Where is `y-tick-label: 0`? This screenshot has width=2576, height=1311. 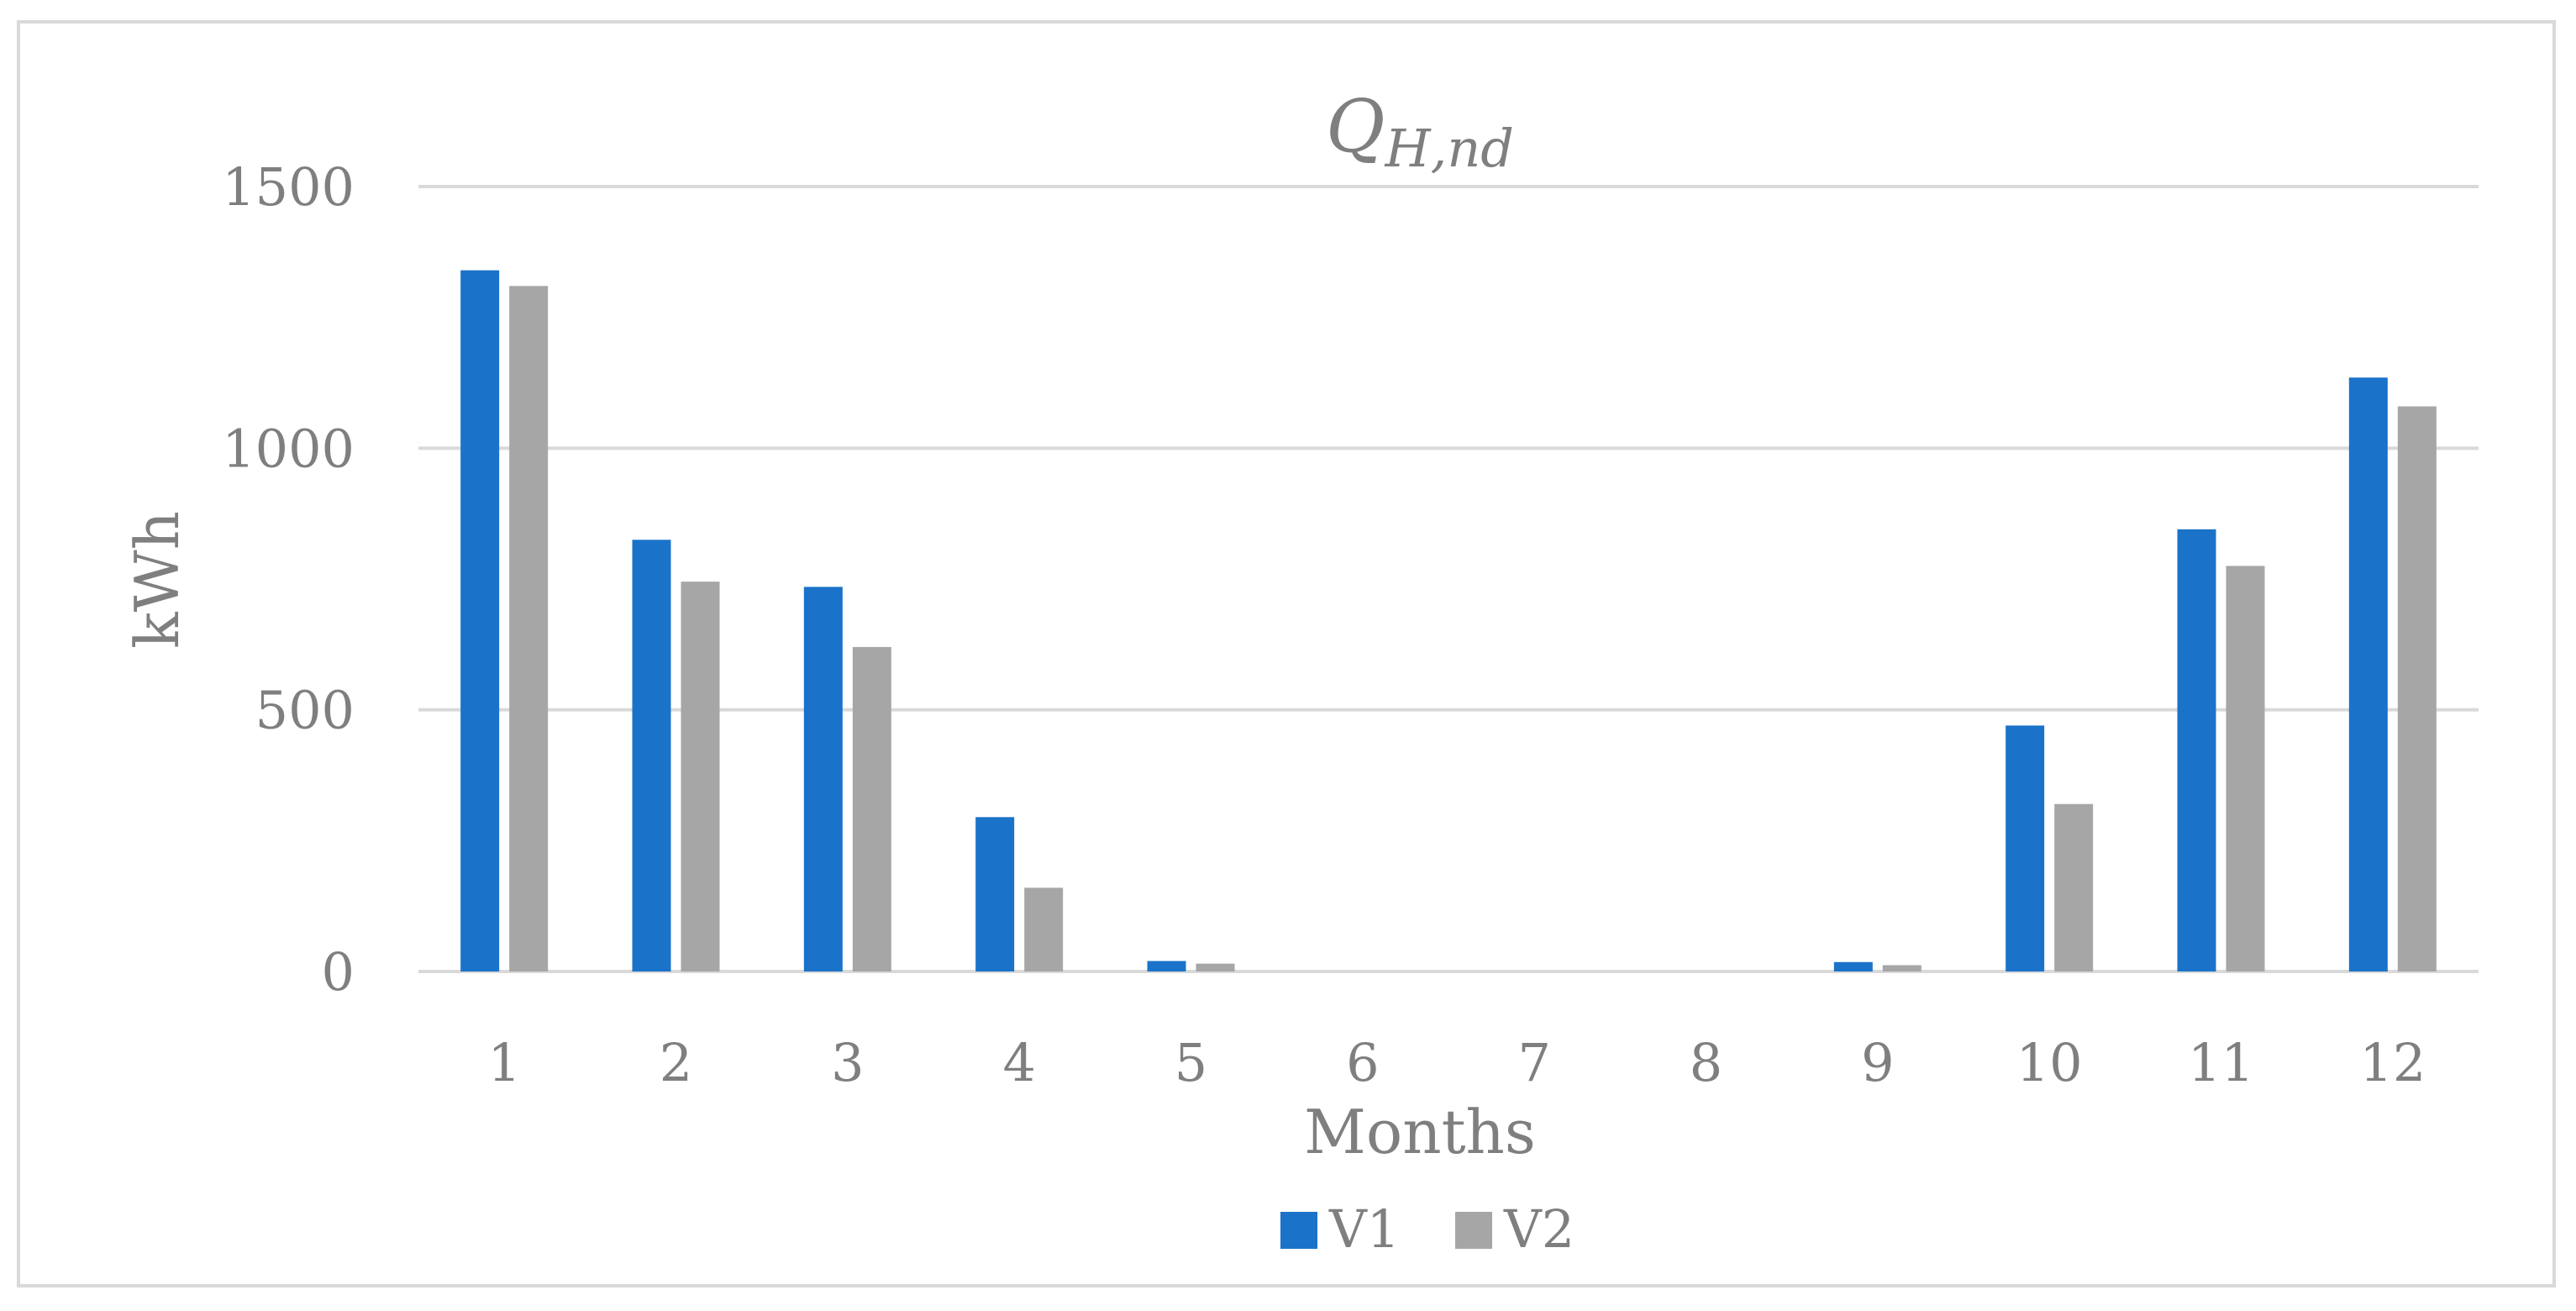 y-tick-label: 0 is located at coordinates (338, 972).